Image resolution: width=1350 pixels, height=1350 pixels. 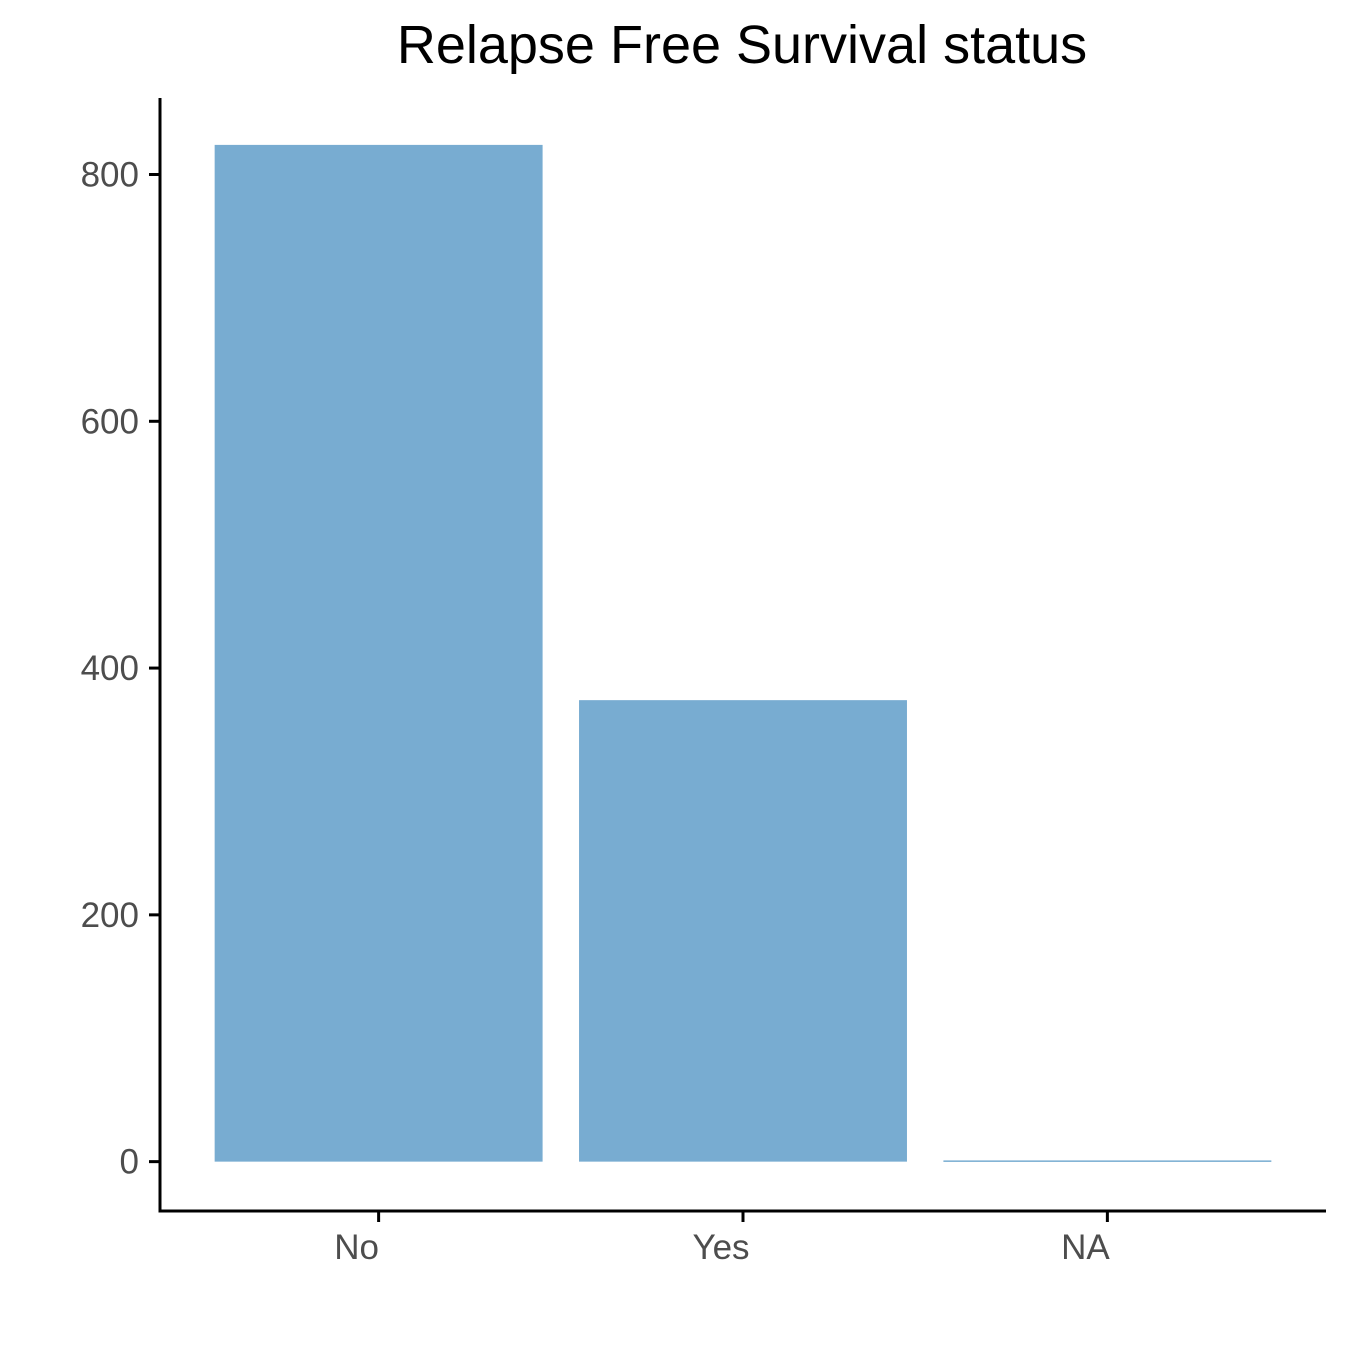 I want to click on x-axis: No Yes NA, so click(x=742, y=1238).